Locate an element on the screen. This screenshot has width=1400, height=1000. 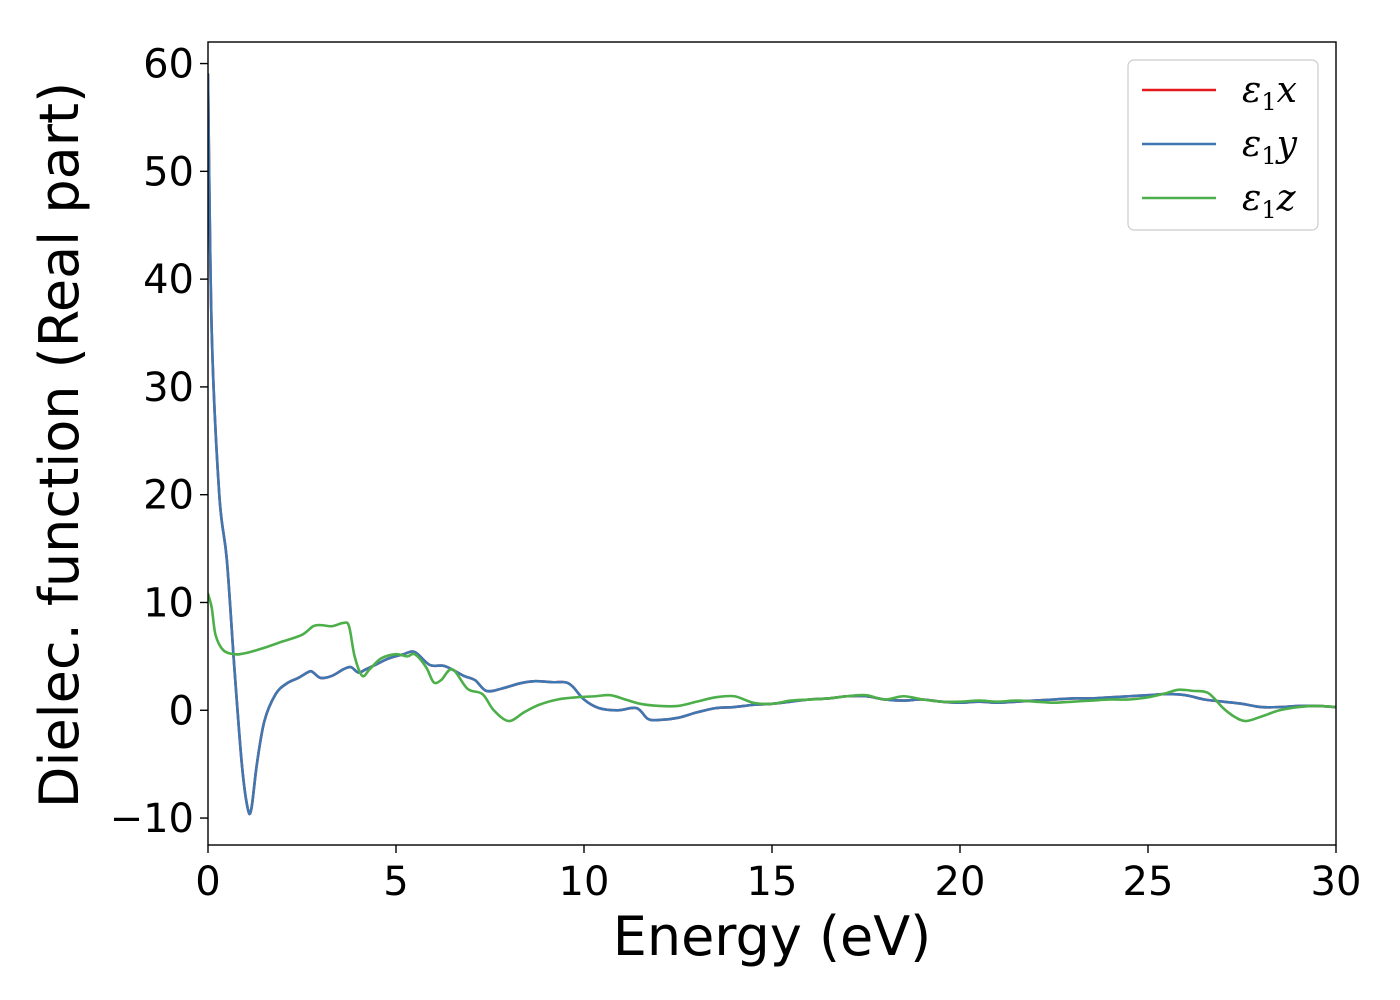
legend-label-x: ε1x is located at coordinates (1269, 93).